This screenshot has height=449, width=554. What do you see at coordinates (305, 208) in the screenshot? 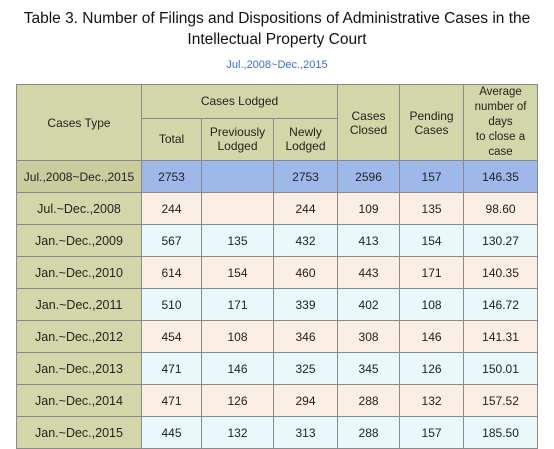
I see `cell-newly-lodged: 244` at bounding box center [305, 208].